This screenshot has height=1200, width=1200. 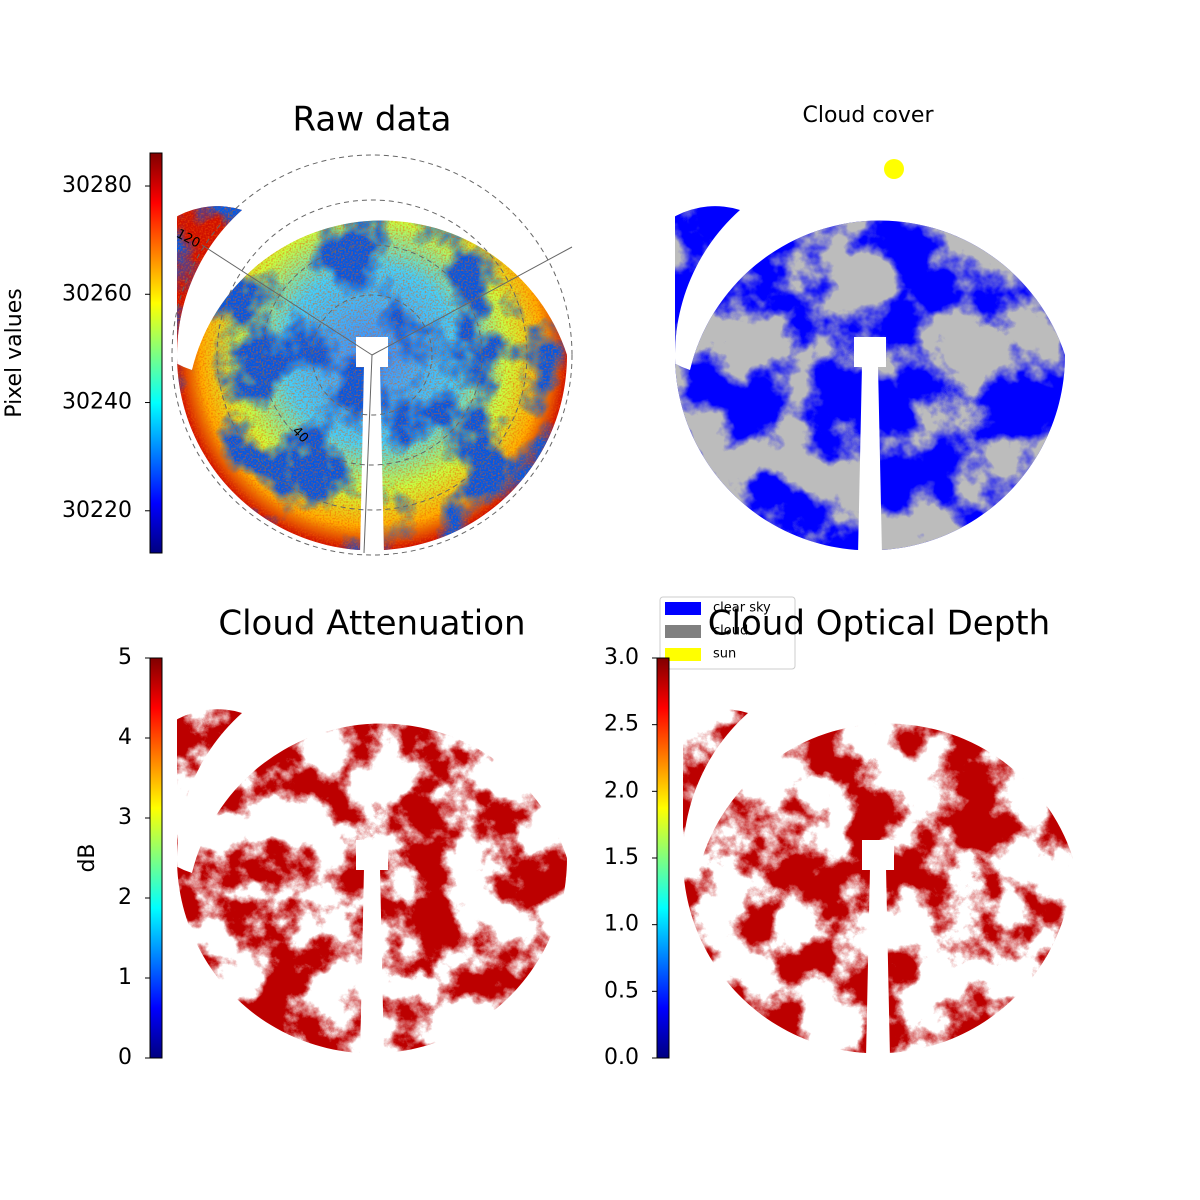 What do you see at coordinates (97, 510) in the screenshot?
I see `colorbar-tick-label: 30220` at bounding box center [97, 510].